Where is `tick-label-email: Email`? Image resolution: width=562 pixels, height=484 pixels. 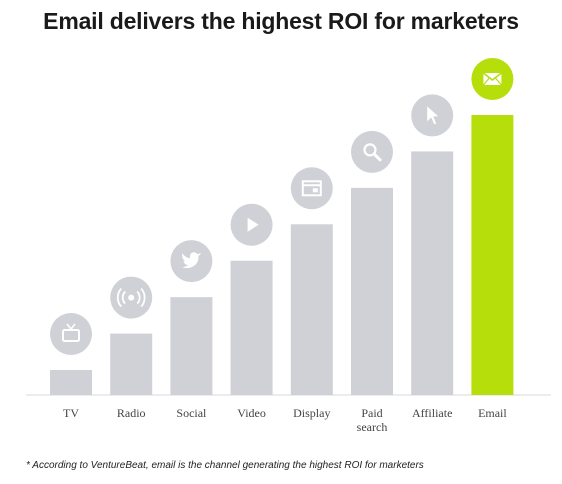 tick-label-email: Email is located at coordinates (492, 413).